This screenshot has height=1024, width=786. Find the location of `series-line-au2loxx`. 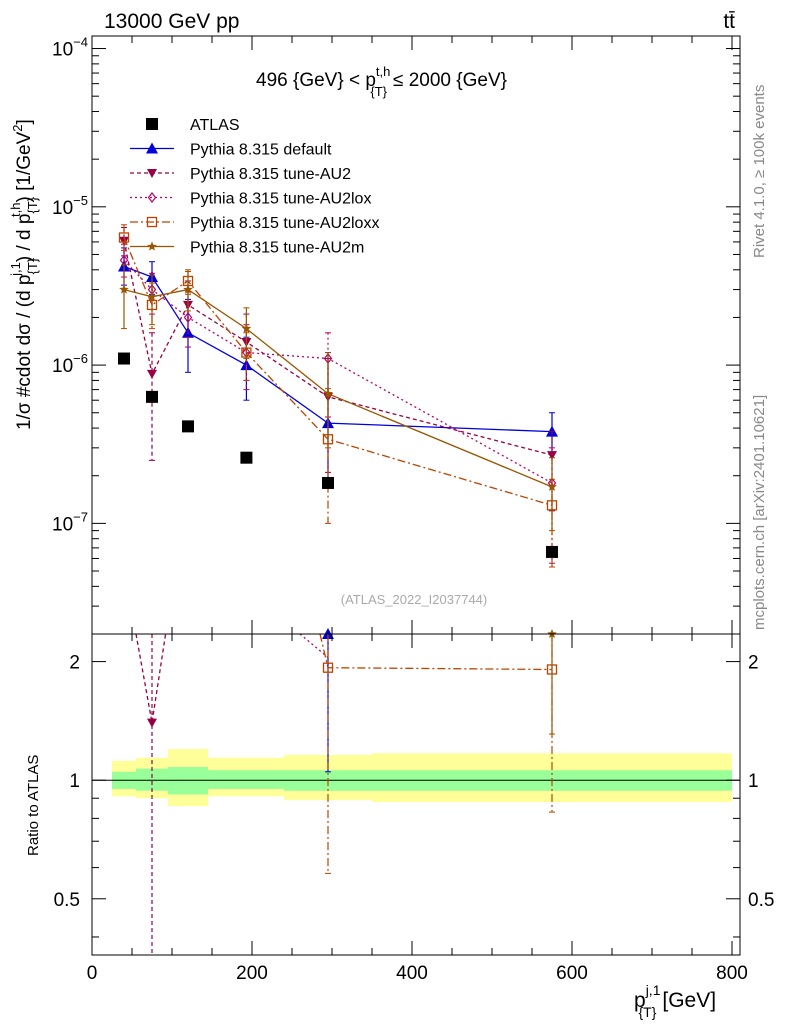

series-line-au2loxx is located at coordinates (338, 371).